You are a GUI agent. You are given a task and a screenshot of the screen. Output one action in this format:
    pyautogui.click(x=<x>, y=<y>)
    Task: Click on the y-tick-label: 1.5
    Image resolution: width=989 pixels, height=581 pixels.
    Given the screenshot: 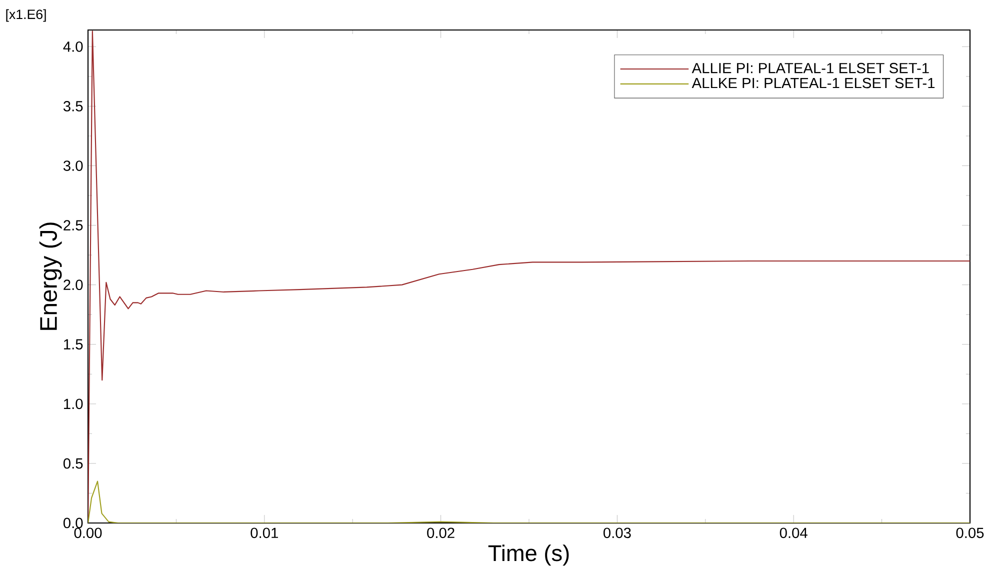 What is the action you would take?
    pyautogui.click(x=73, y=344)
    